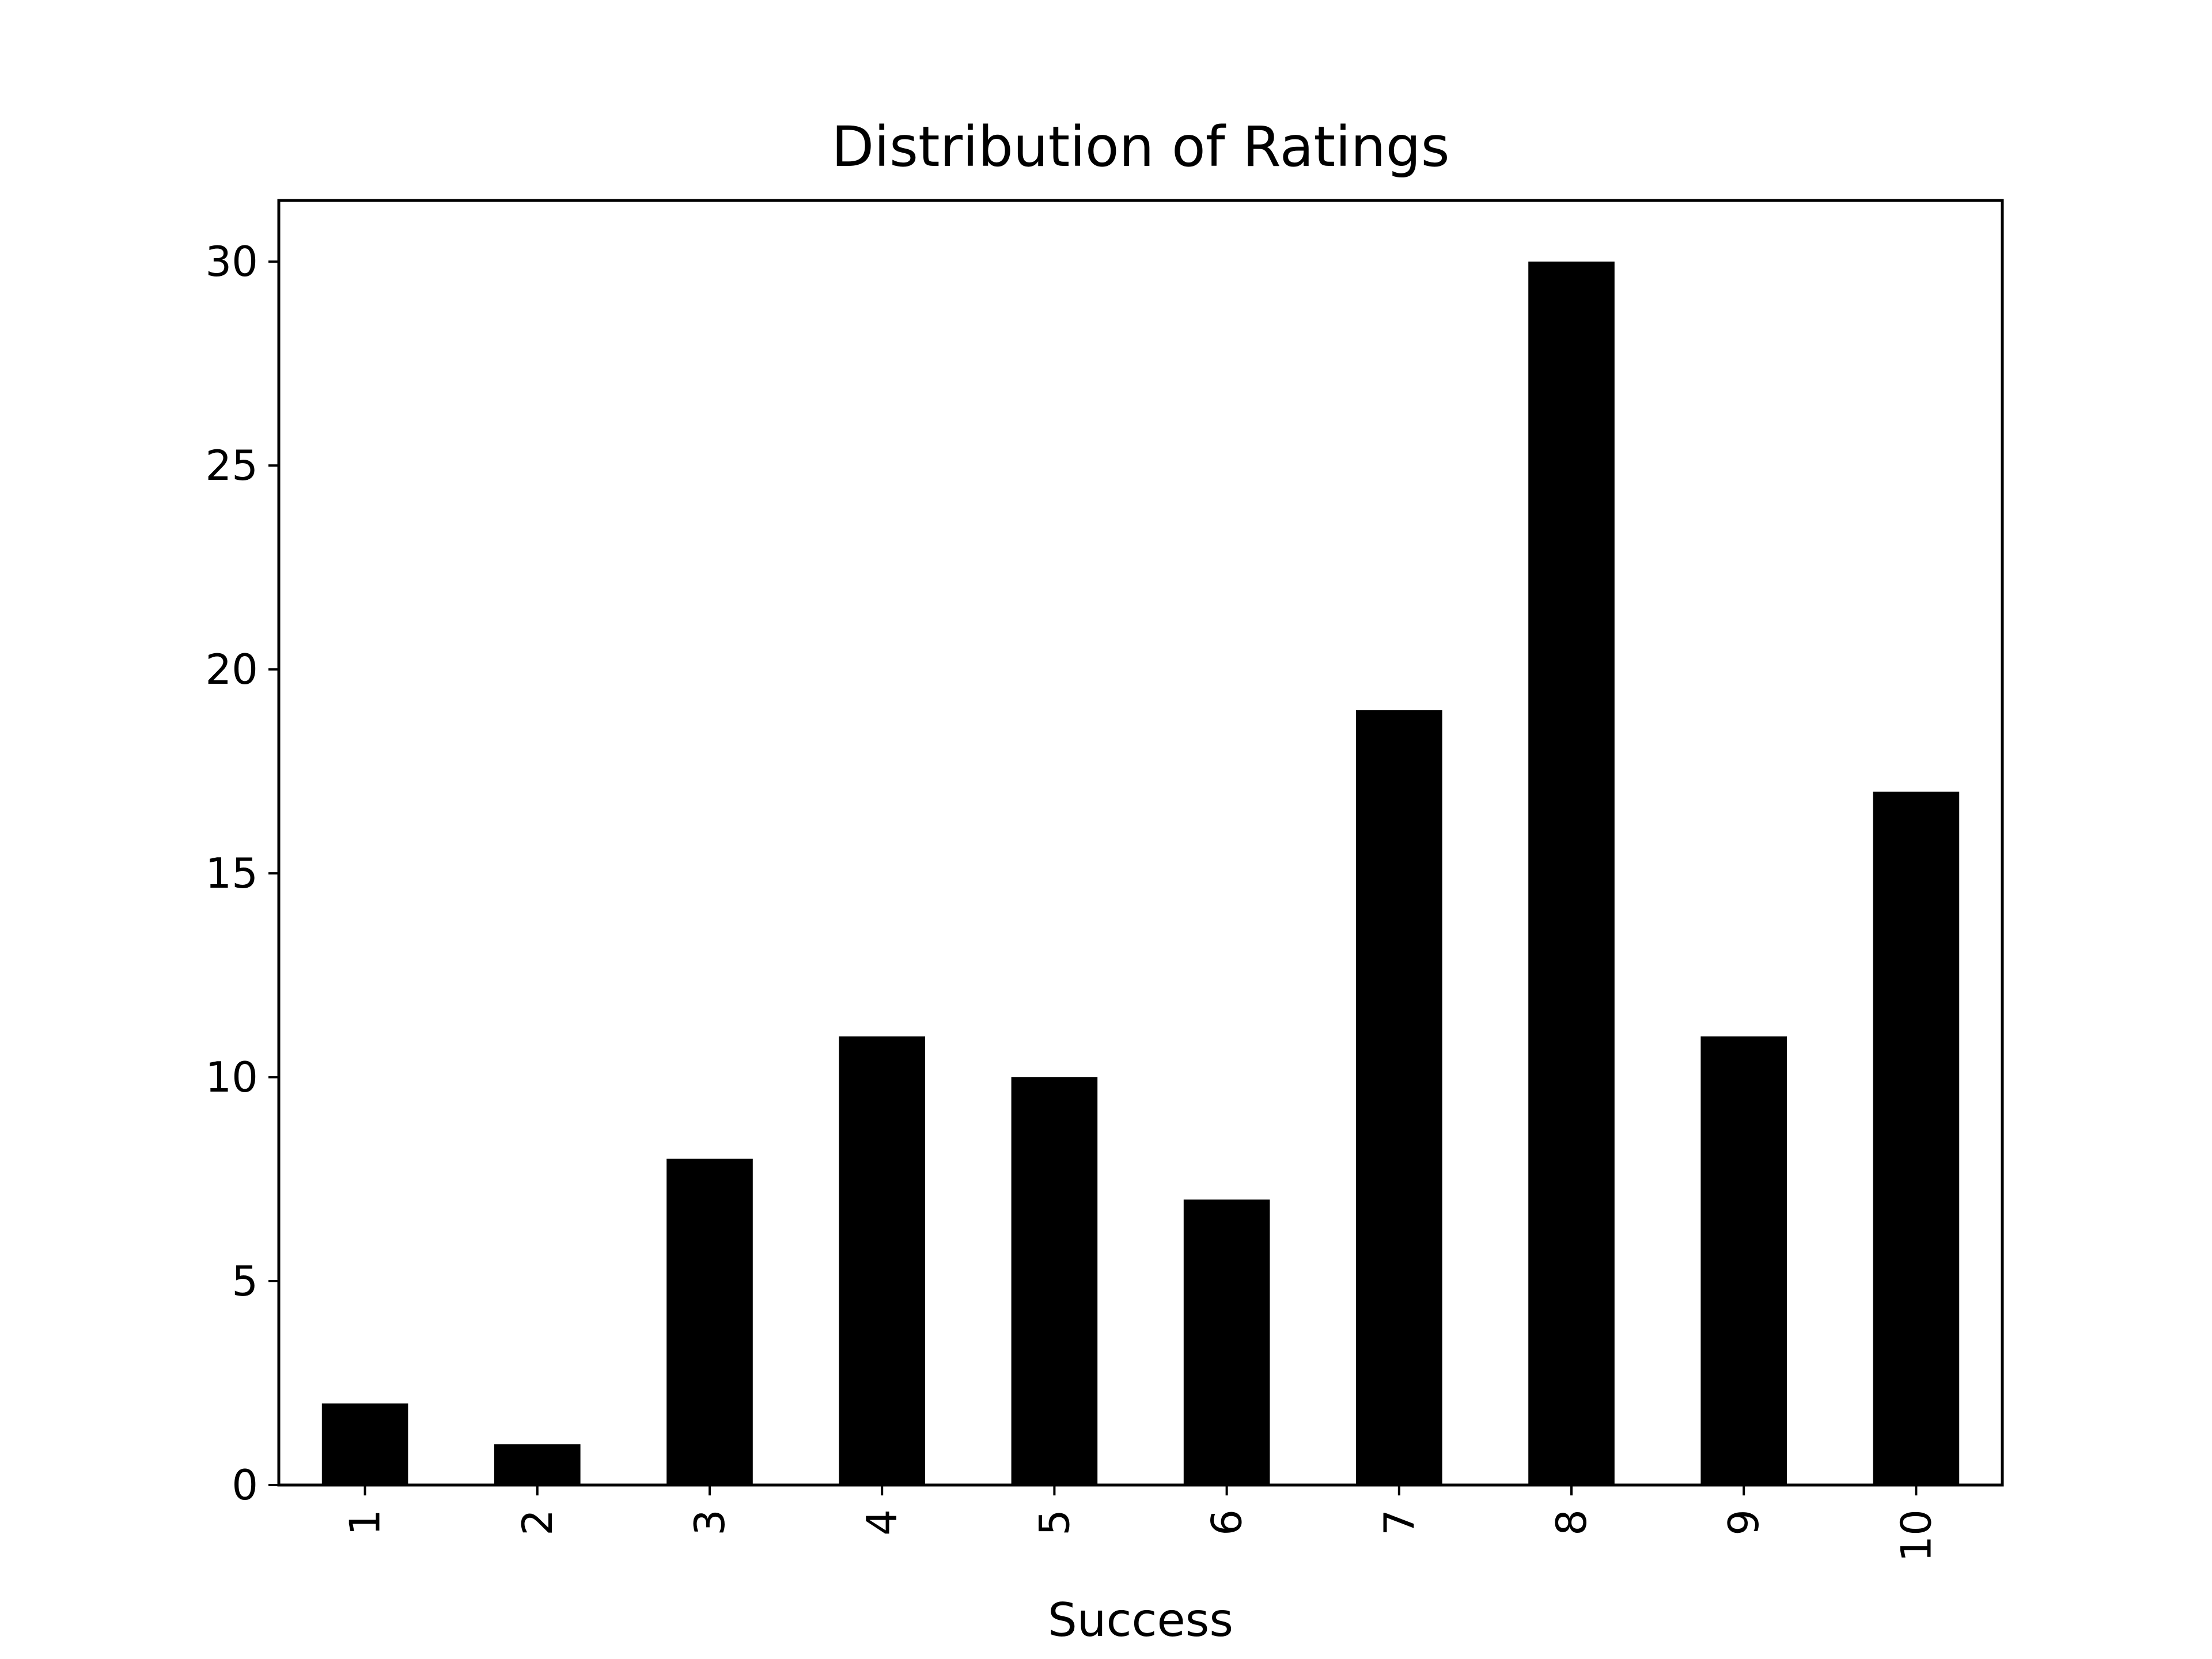 The width and height of the screenshot is (2212, 1659). Describe the element at coordinates (1140, 147) in the screenshot. I see `chart-title: Distribution of Ratings` at that location.